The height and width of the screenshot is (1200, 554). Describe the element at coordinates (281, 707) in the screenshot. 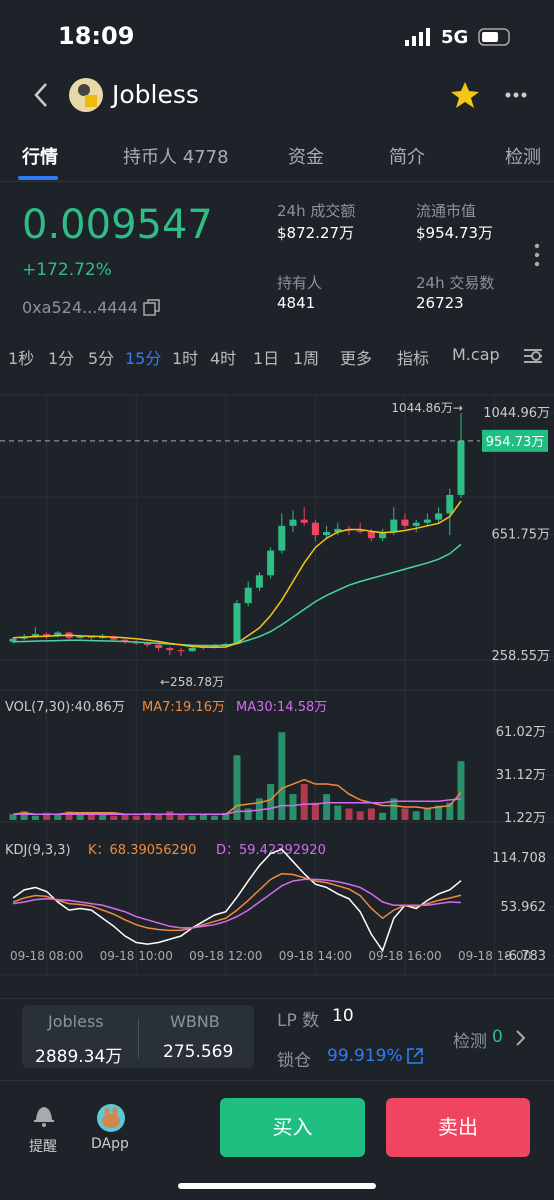

I see `vol-ma30-label: MA30:14.58万` at that location.